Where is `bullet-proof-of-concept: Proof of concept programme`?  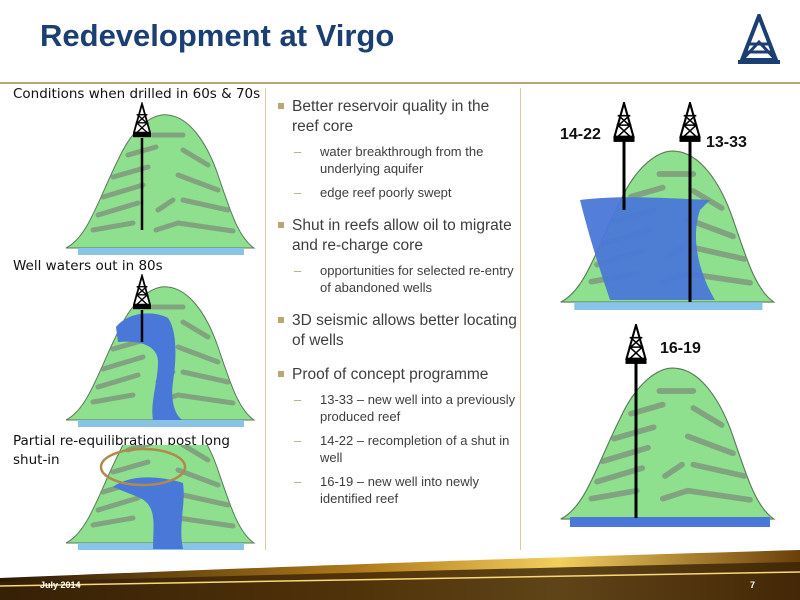
bullet-proof-of-concept: Proof of concept programme is located at coordinates (398, 375).